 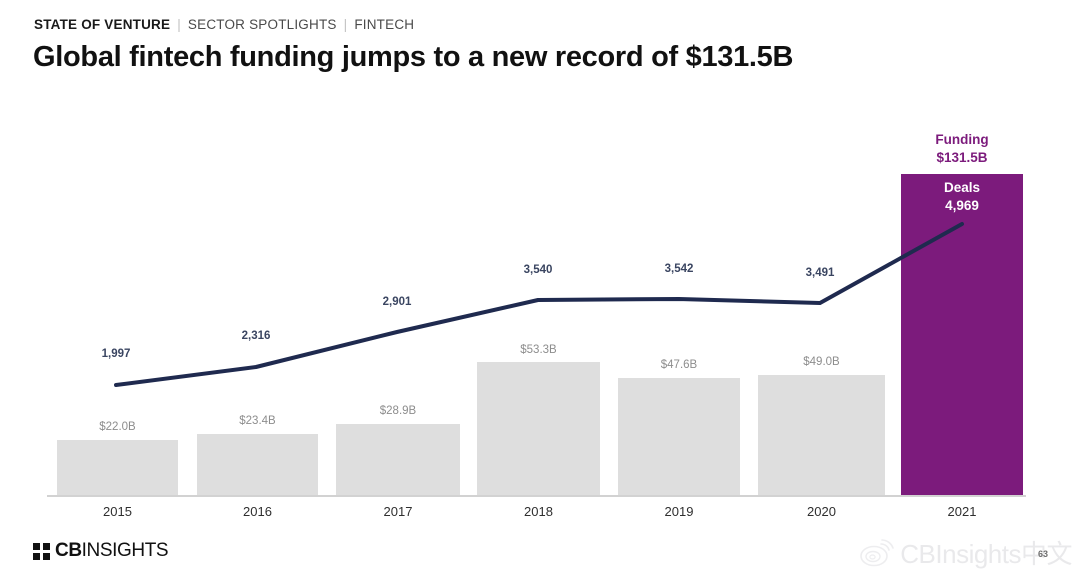 What do you see at coordinates (256, 336) in the screenshot?
I see `deal-value-label-2016: 2,316` at bounding box center [256, 336].